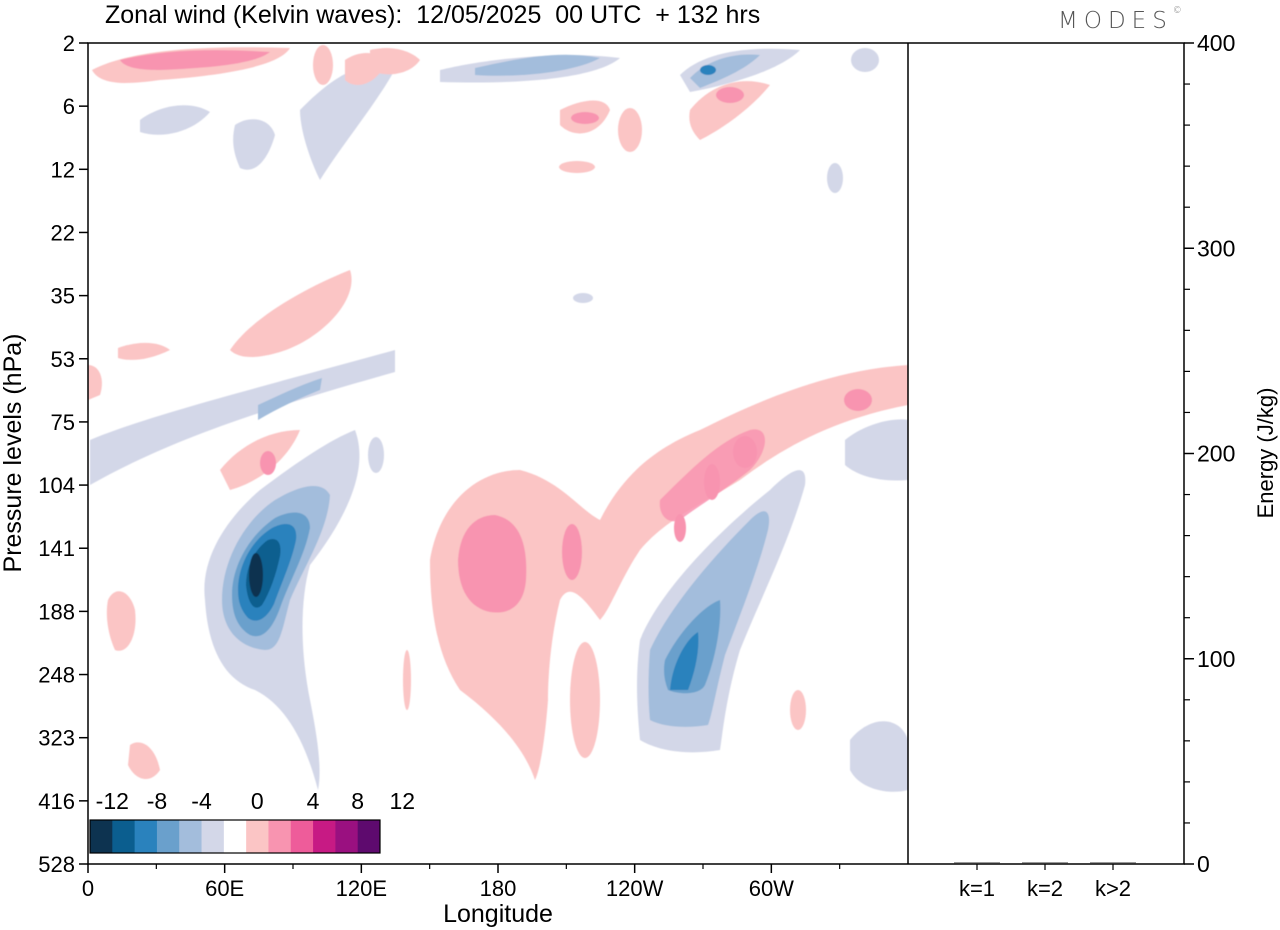 This screenshot has width=1280, height=930. What do you see at coordinates (498, 914) in the screenshot?
I see `x-axis-label: Longitude` at bounding box center [498, 914].